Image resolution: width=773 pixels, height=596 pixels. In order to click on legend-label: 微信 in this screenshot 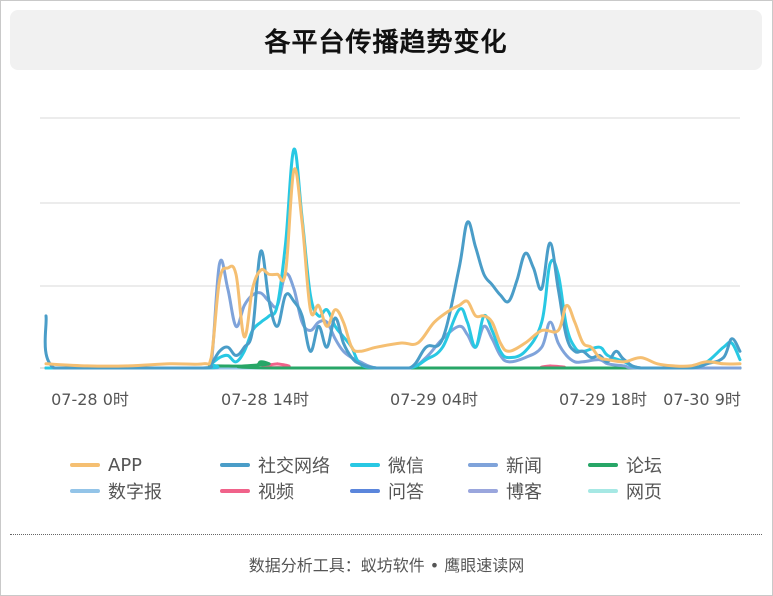, I will do `click(406, 466)`.